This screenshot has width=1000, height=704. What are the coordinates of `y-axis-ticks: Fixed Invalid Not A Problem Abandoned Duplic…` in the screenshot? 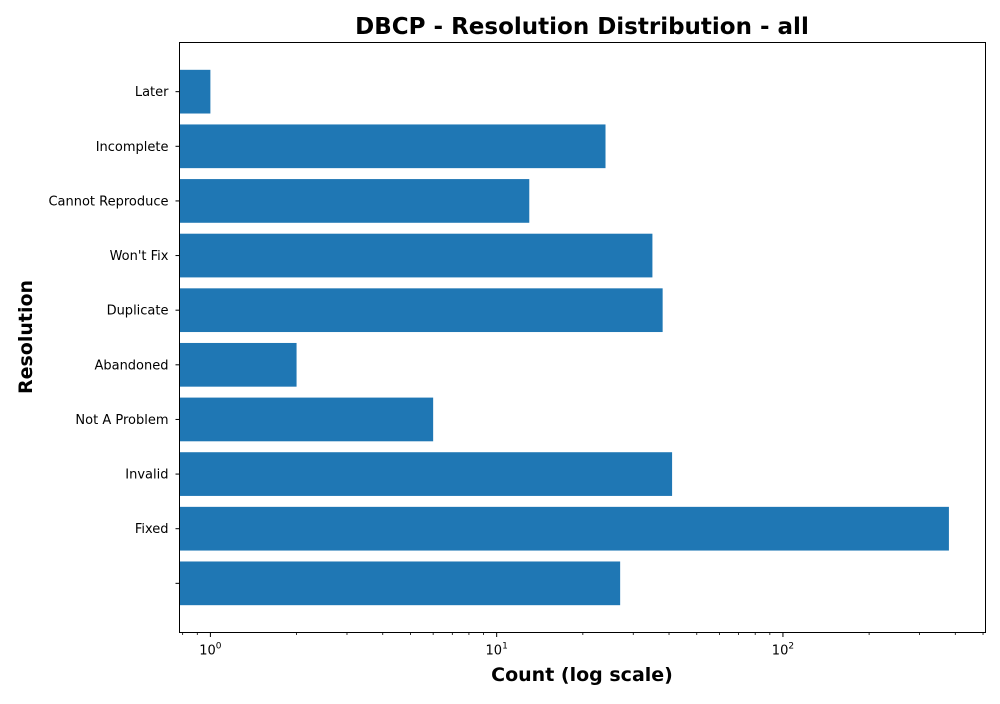 It's located at (114, 334).